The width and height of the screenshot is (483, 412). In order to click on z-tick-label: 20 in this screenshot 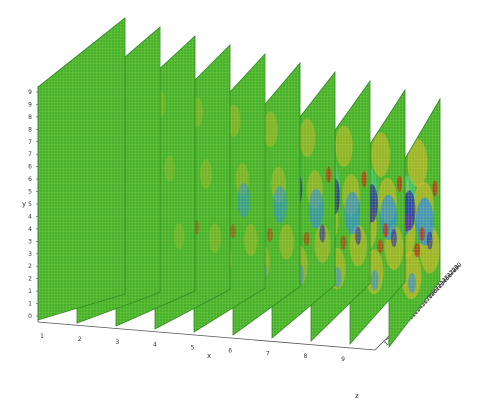, I will do `click(434, 292)`.